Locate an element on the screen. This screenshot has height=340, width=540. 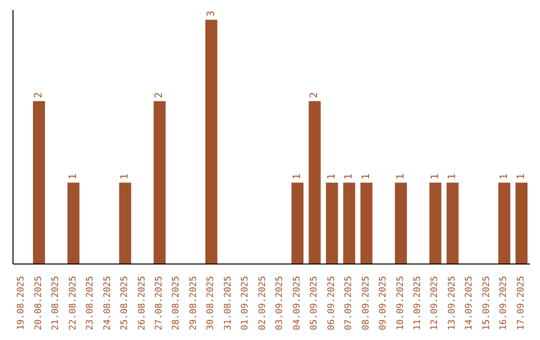
x-tick-label: 16.09.2025 is located at coordinates (504, 303).